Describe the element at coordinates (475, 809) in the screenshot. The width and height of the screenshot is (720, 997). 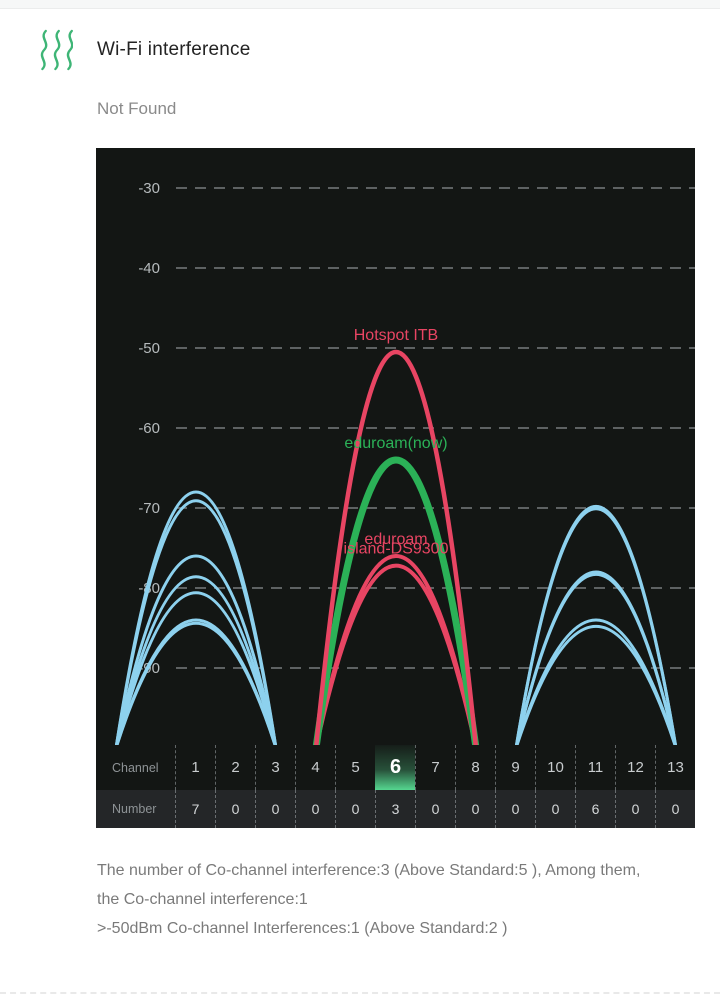
I see `number-cell-8: 0` at that location.